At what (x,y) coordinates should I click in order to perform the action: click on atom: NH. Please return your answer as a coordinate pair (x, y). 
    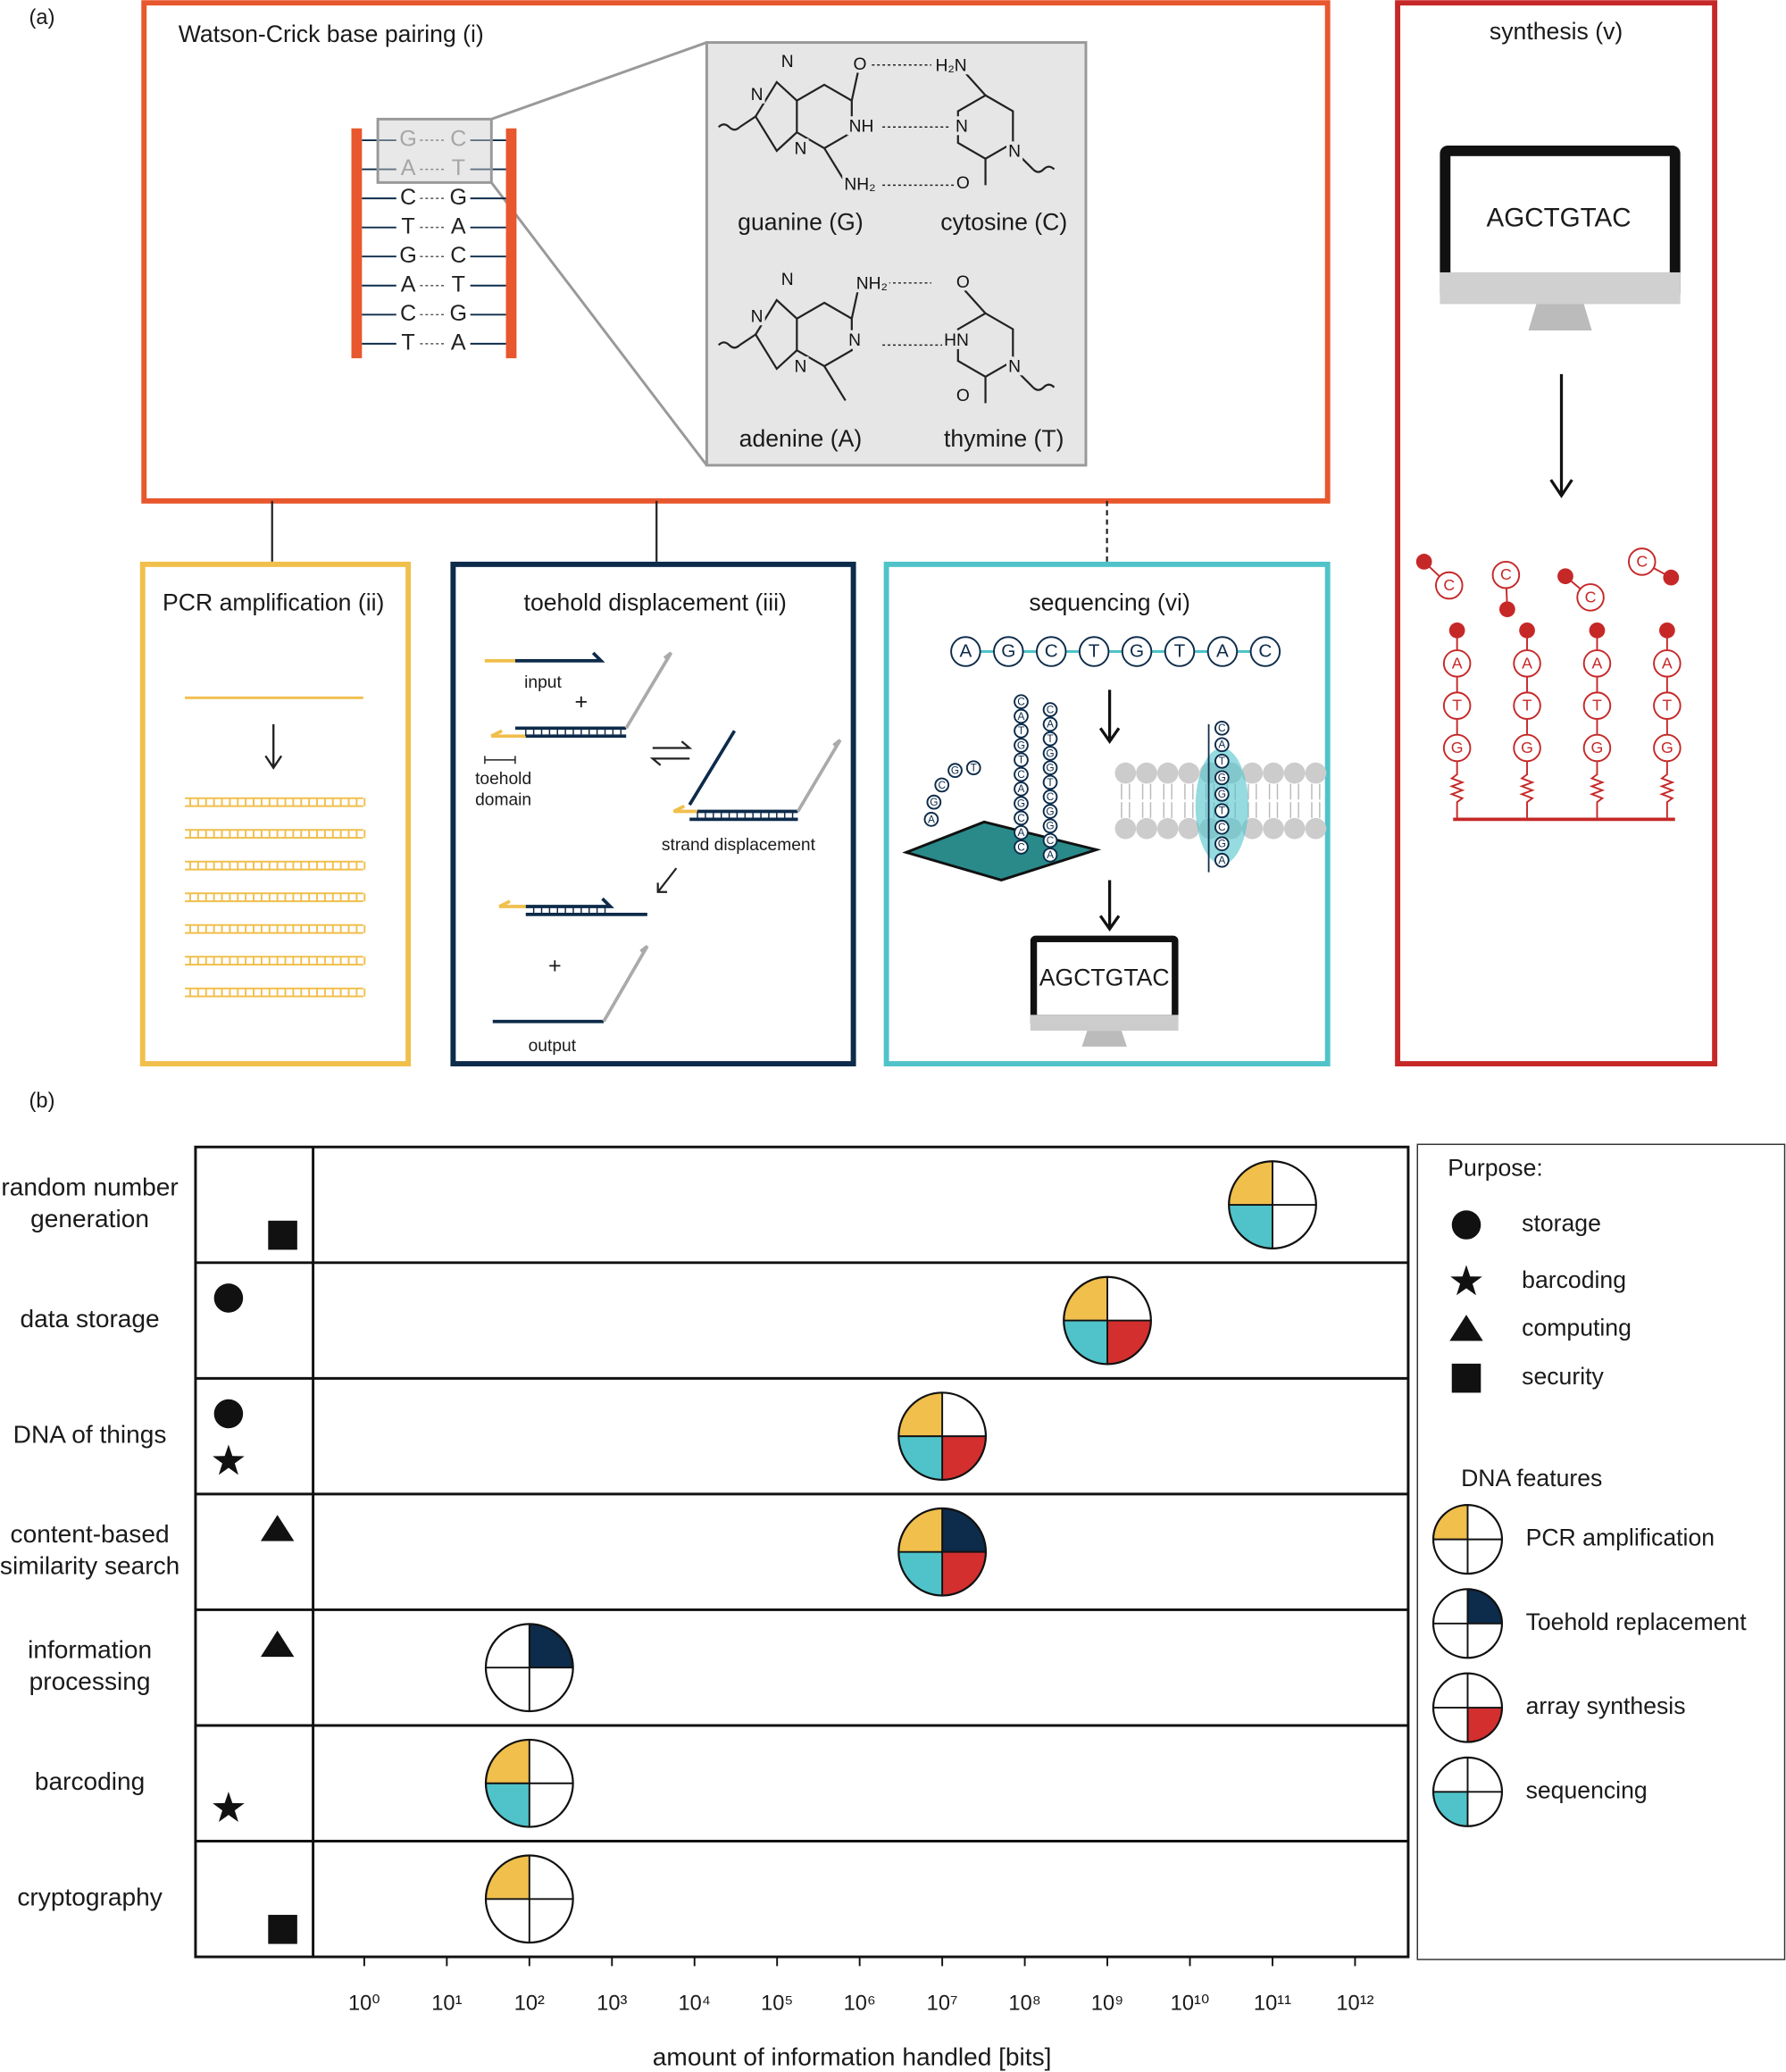
    Looking at the image, I should click on (861, 126).